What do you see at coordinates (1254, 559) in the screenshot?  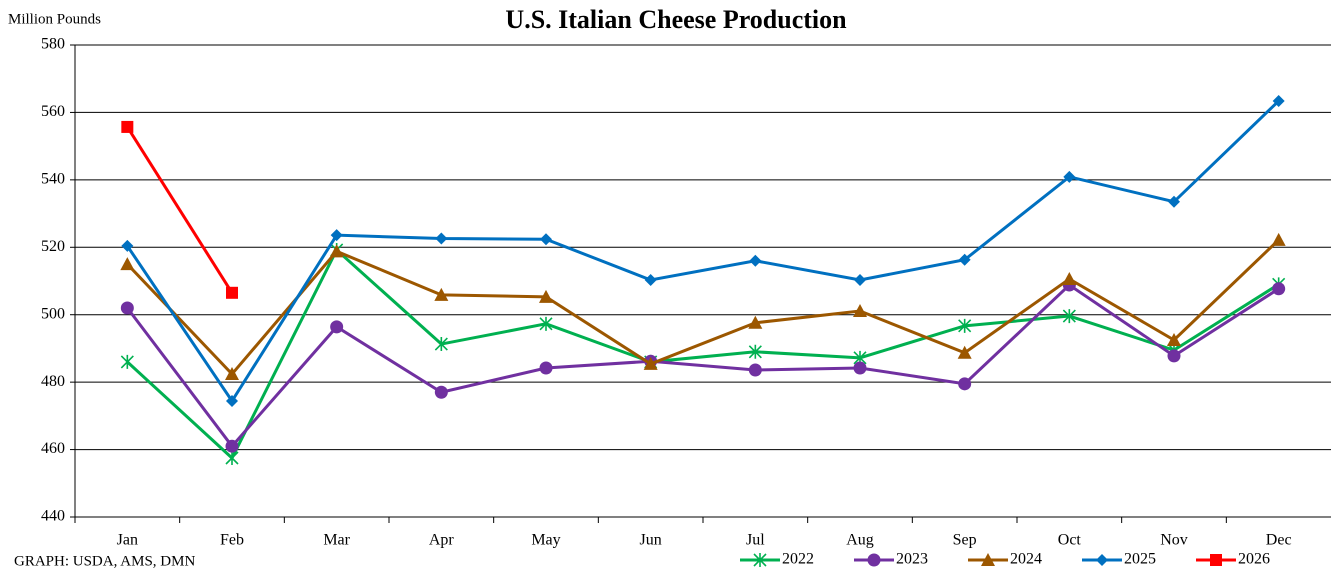 I see `legend-label: 2026` at bounding box center [1254, 559].